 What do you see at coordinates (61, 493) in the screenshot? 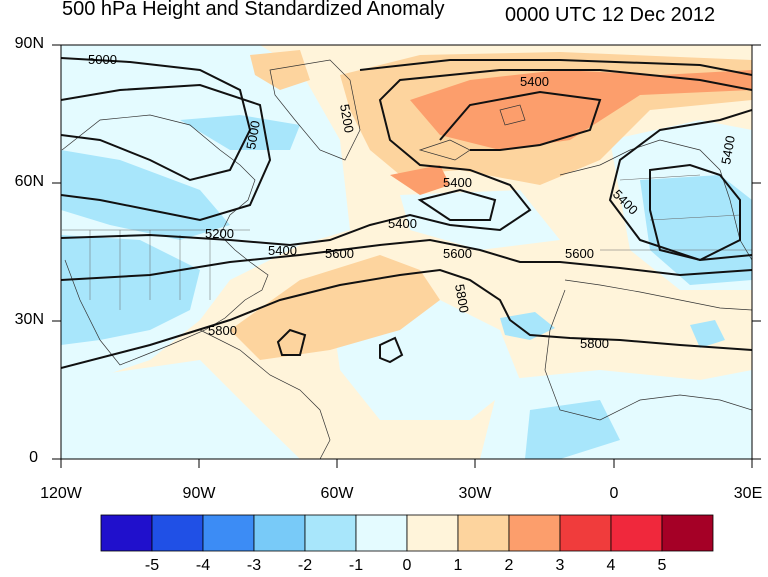
I see `x-tick-label: 120W` at bounding box center [61, 493].